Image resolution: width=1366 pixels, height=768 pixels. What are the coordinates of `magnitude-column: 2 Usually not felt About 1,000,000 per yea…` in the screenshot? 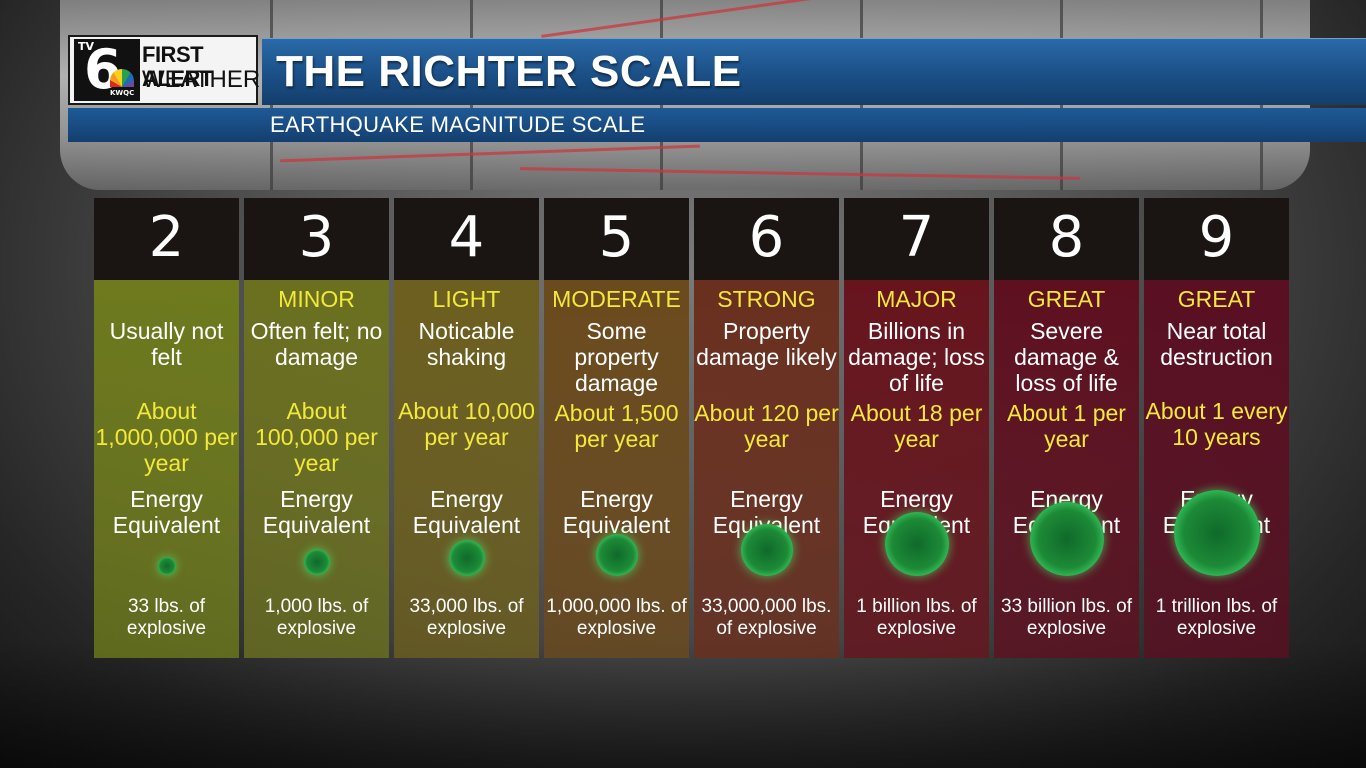 It's located at (166, 428).